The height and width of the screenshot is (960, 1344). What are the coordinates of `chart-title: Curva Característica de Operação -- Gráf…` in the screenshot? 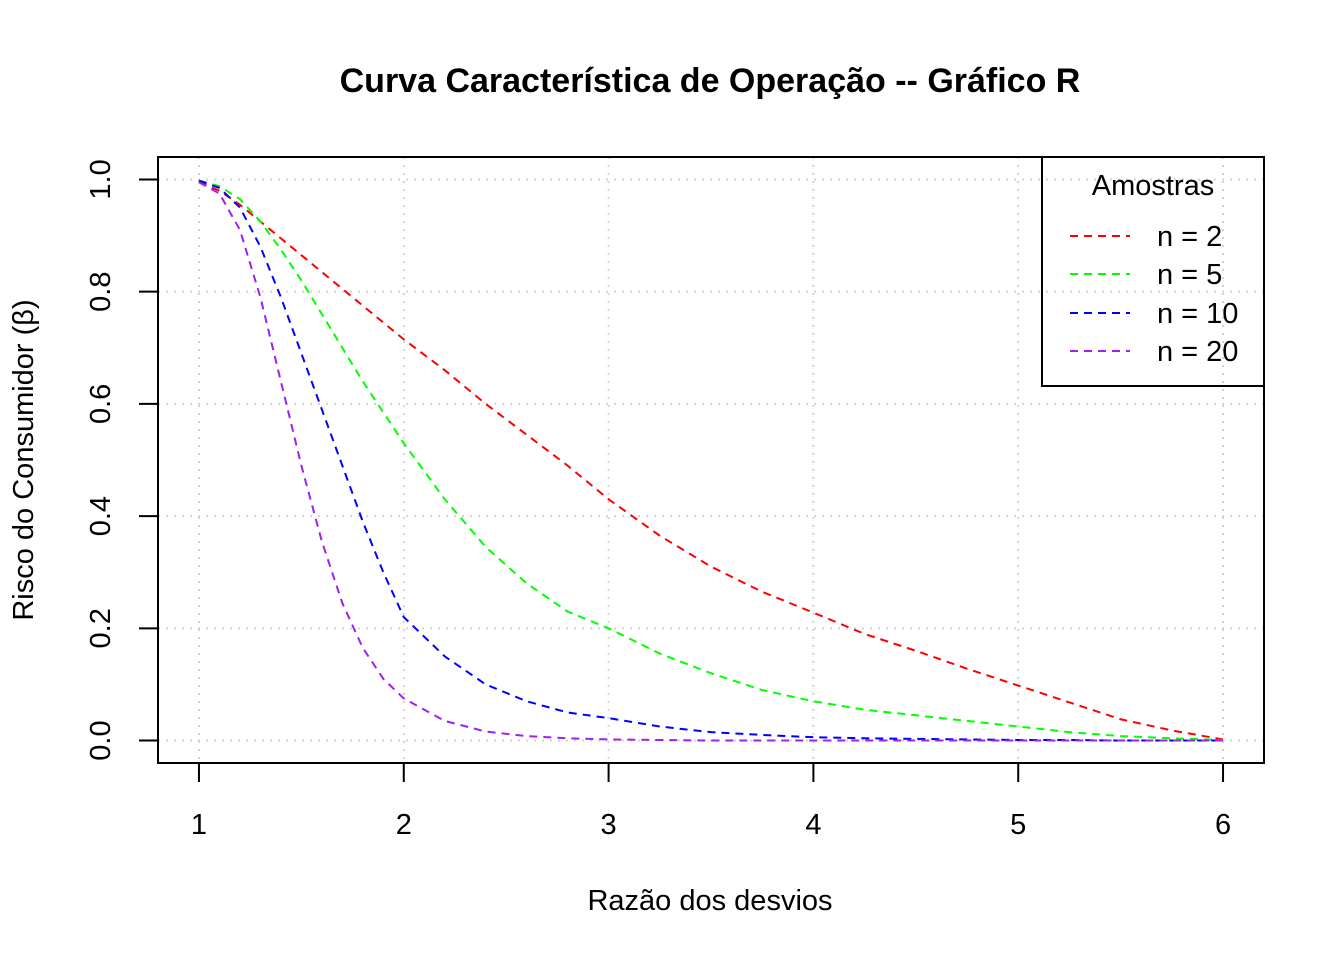 It's located at (710, 81).